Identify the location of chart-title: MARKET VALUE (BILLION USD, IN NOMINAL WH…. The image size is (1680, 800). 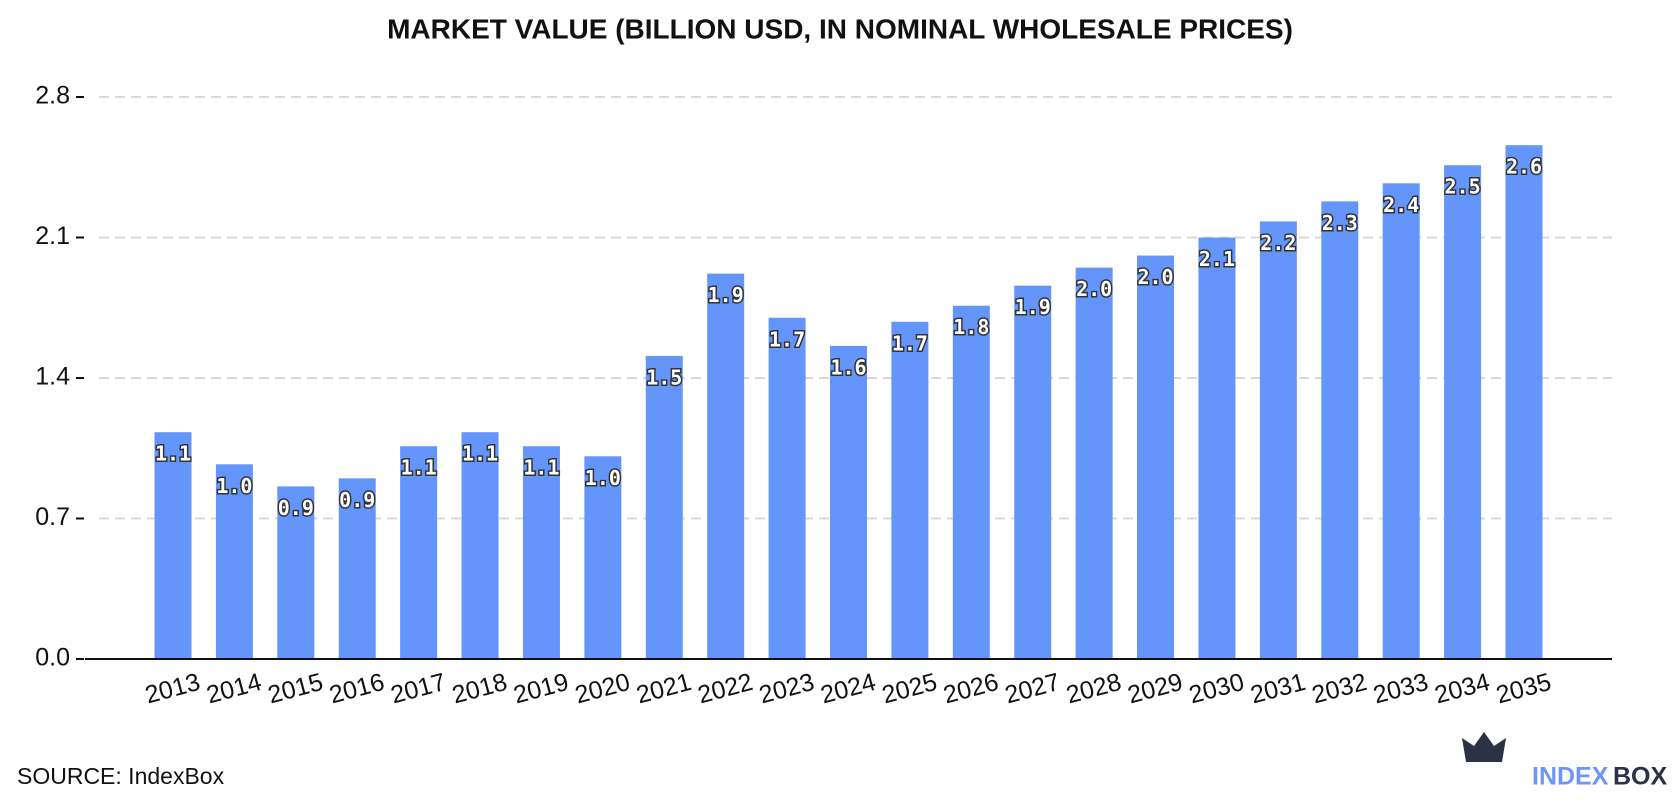
(840, 28).